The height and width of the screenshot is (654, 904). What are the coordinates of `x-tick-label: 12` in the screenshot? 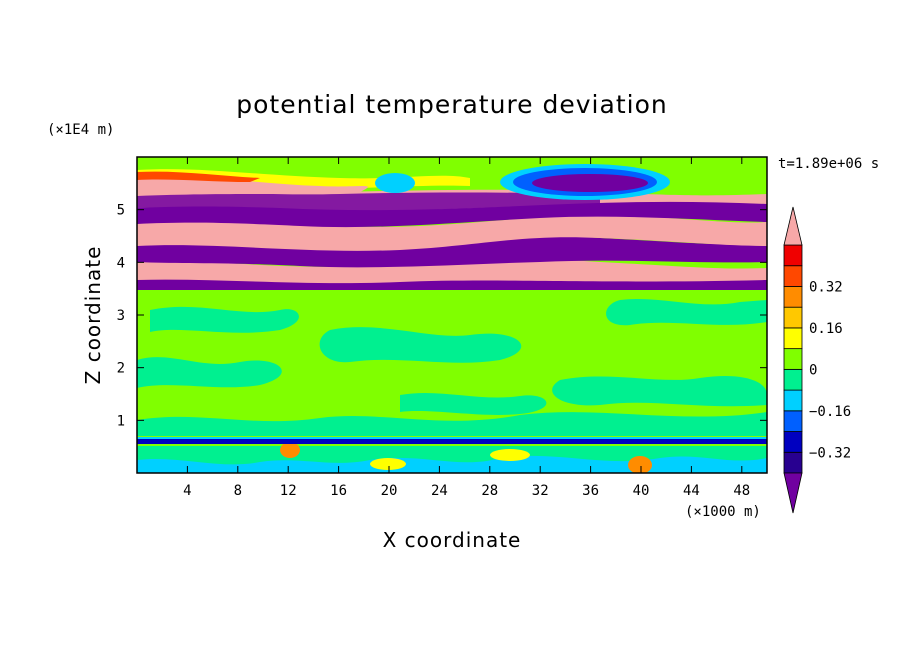 It's located at (288, 491).